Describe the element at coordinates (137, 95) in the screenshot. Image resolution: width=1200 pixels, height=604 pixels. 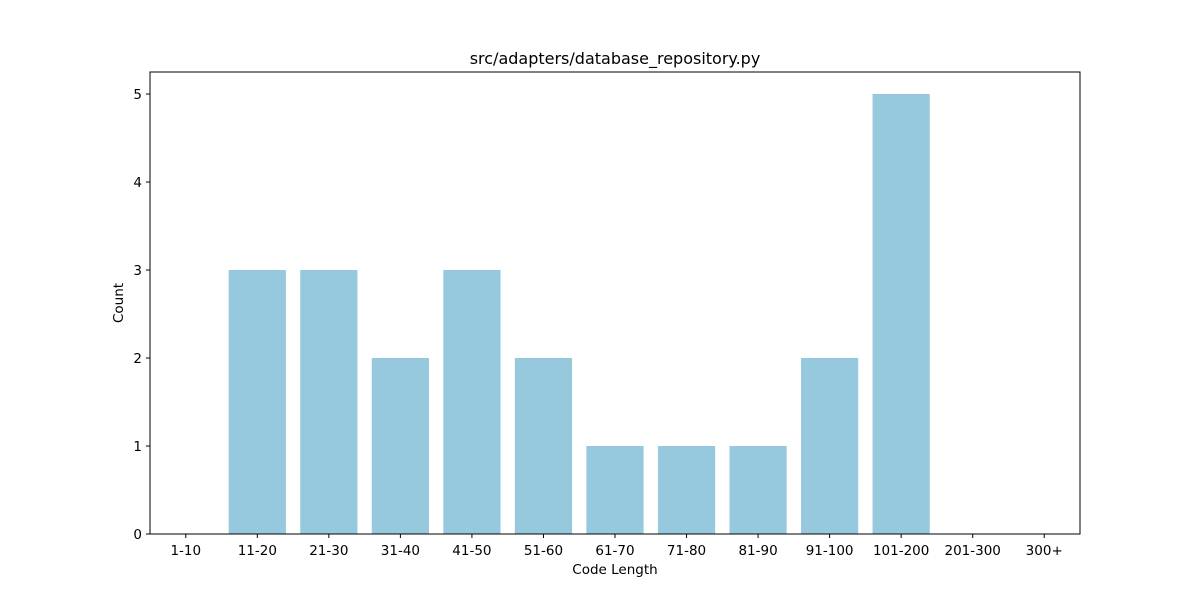
I see `y-tick-label: 5` at that location.